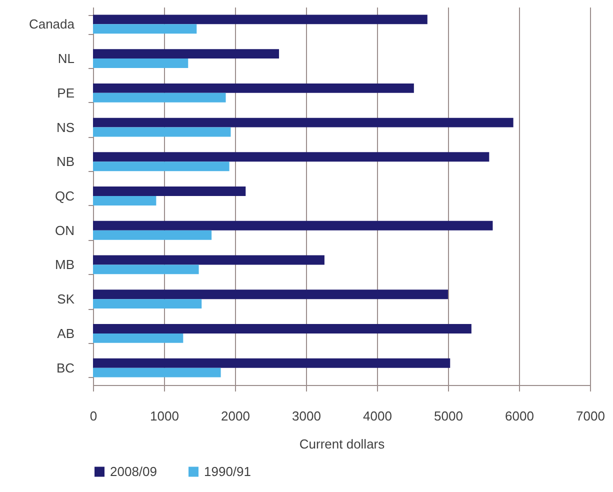 The image size is (613, 492). Describe the element at coordinates (164, 416) in the screenshot. I see `x-tick-label: 1000` at that location.